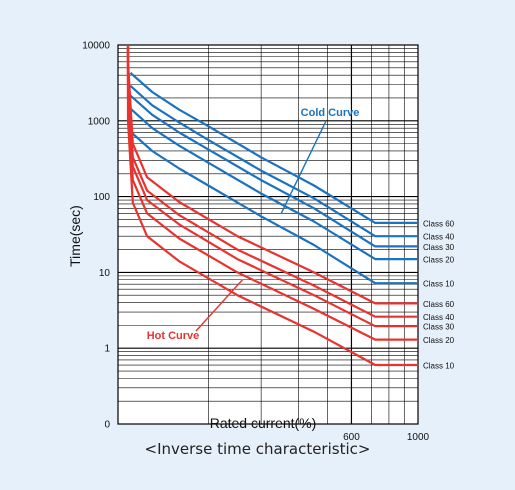 This screenshot has height=490, width=515. What do you see at coordinates (107, 425) in the screenshot?
I see `y-tick-label: 0` at bounding box center [107, 425].